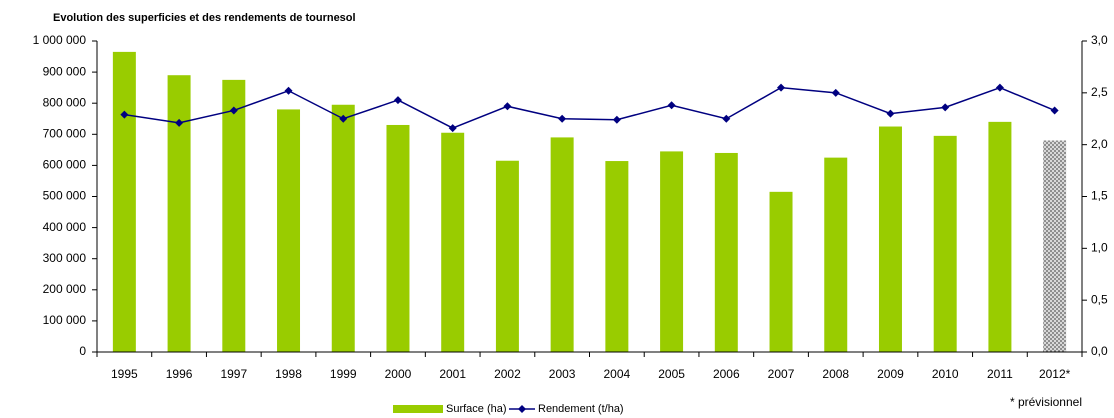 The height and width of the screenshot is (418, 1114). What do you see at coordinates (1000, 374) in the screenshot?
I see `x-tick-label: 2011` at bounding box center [1000, 374].